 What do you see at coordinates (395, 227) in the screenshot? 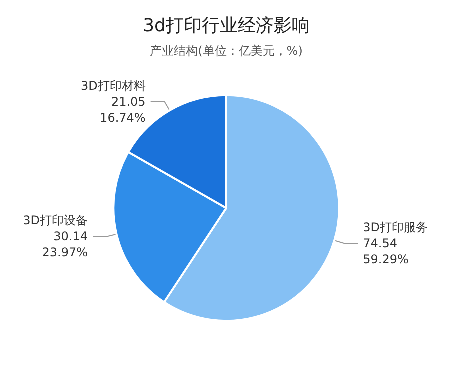
I see `slice-label: 3D打印服务` at bounding box center [395, 227].